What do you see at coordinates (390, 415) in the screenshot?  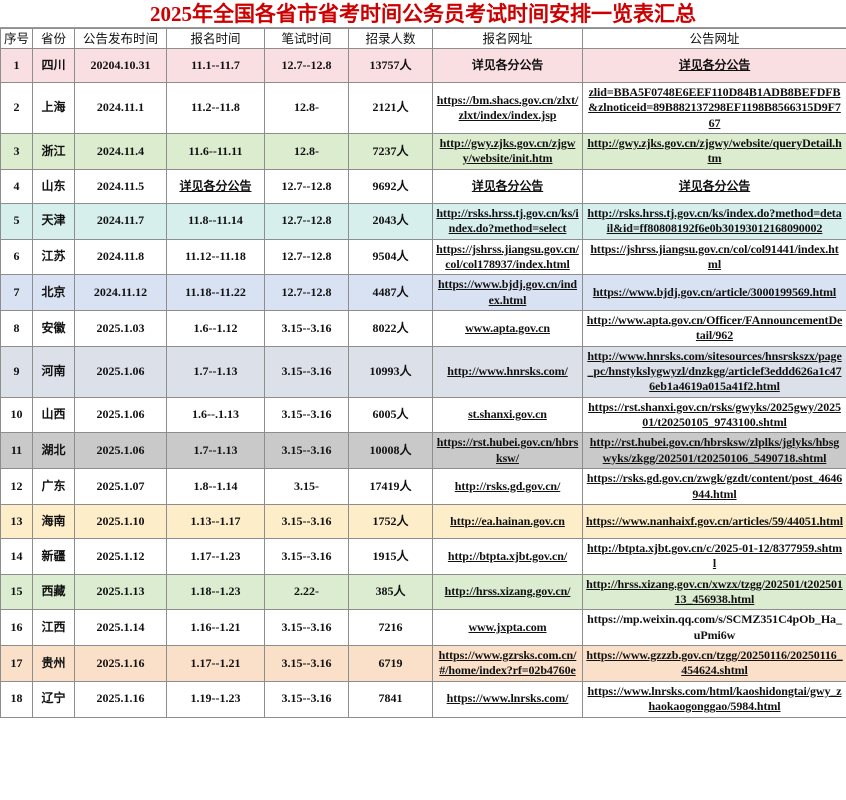 I see `cell-num: 6005人` at bounding box center [390, 415].